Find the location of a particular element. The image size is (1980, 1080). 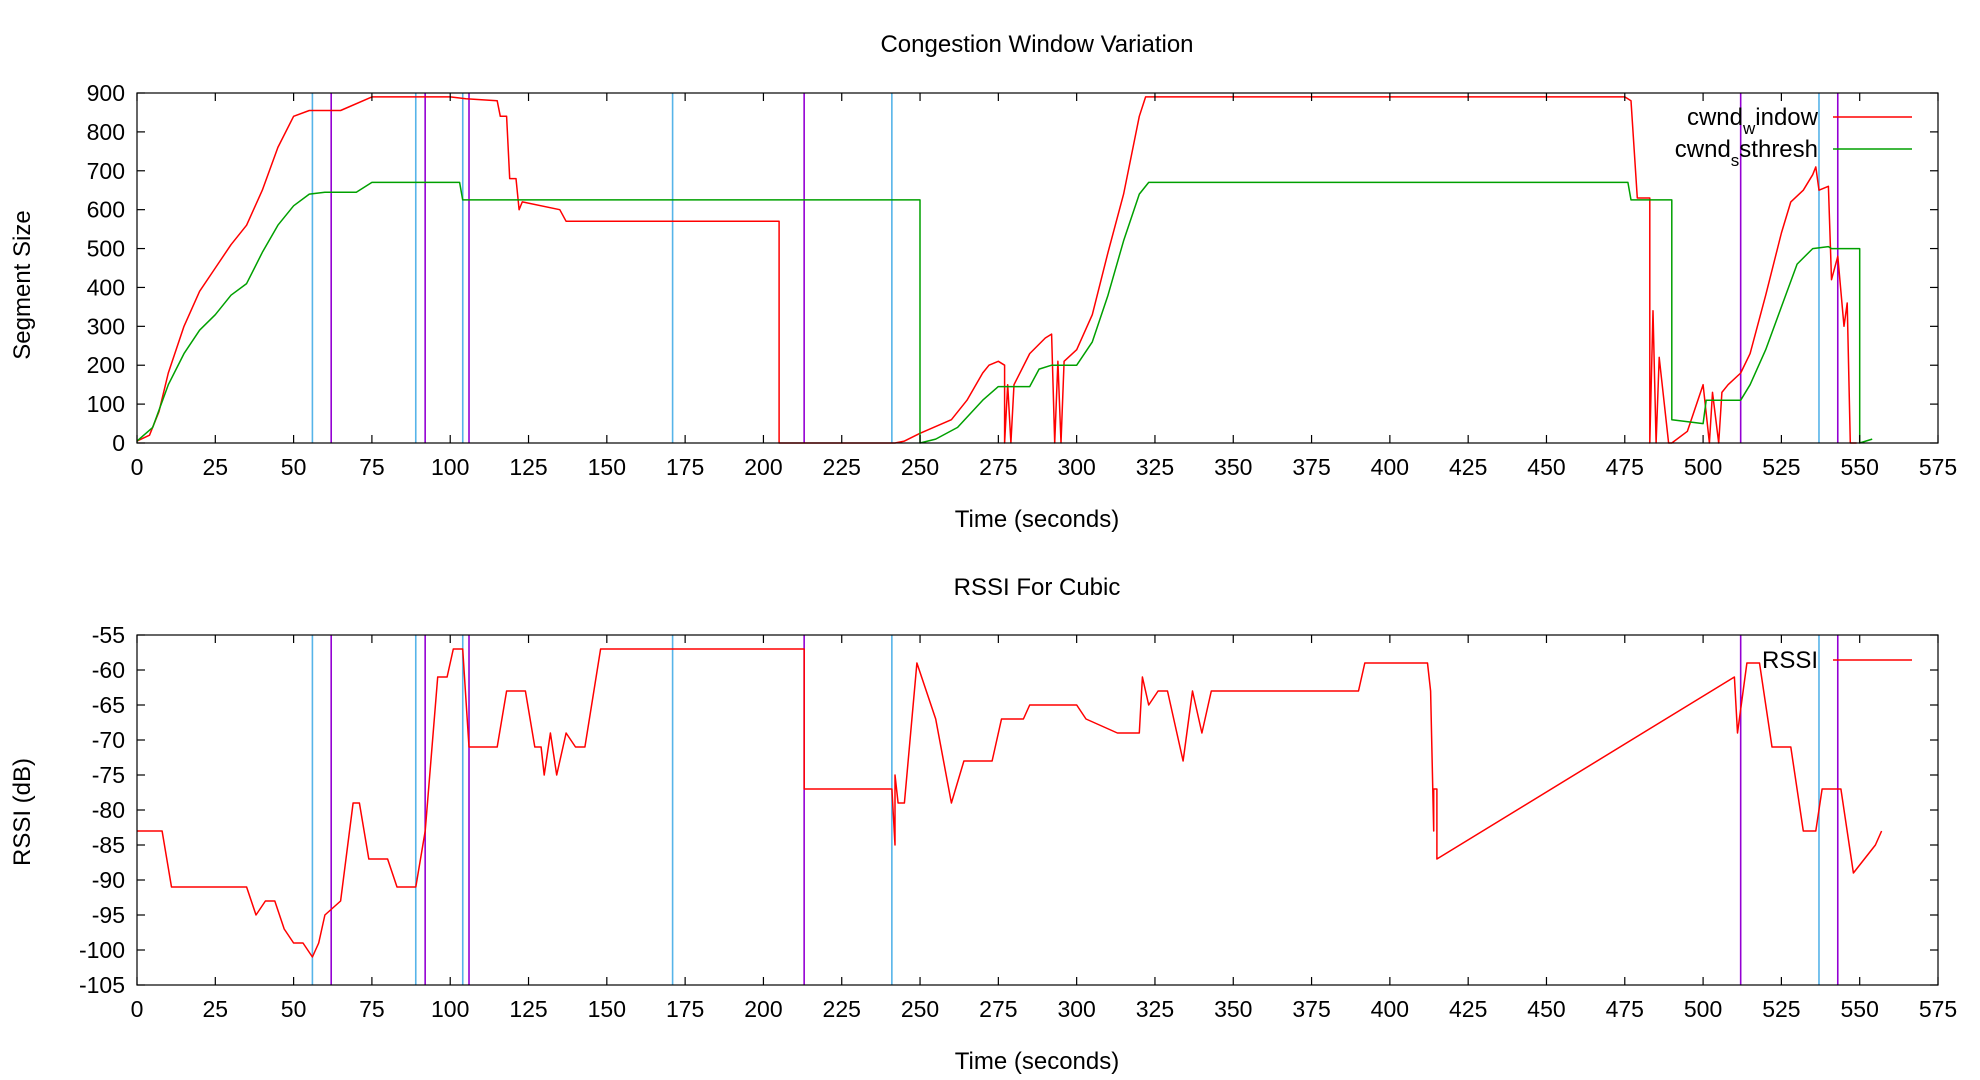

legend-cwnd-ssthresh-base: cwnd is located at coordinates (1703, 149).